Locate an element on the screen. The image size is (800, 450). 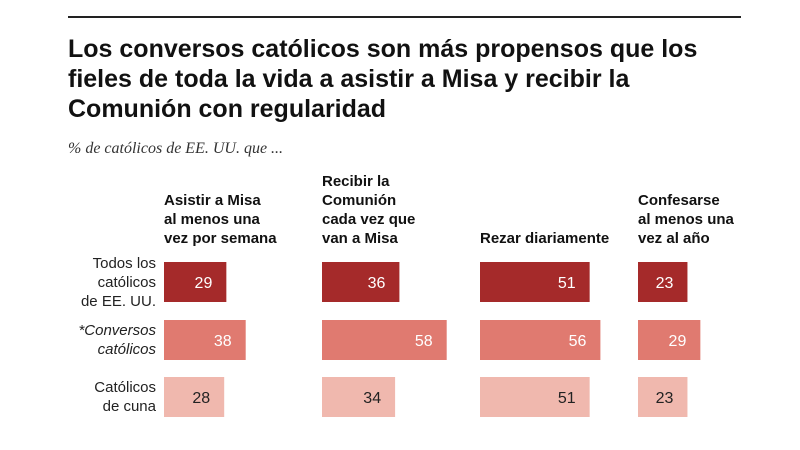
column-header: Asistir a Misa al menos una vez por semana is located at coordinates (239, 219).